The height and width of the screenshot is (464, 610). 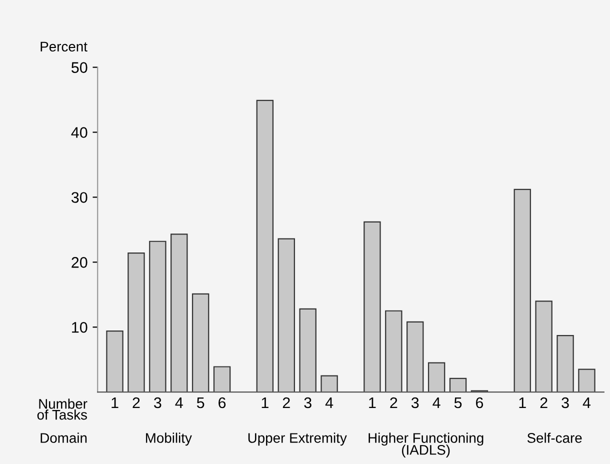 I want to click on text: Domain, so click(x=63, y=437).